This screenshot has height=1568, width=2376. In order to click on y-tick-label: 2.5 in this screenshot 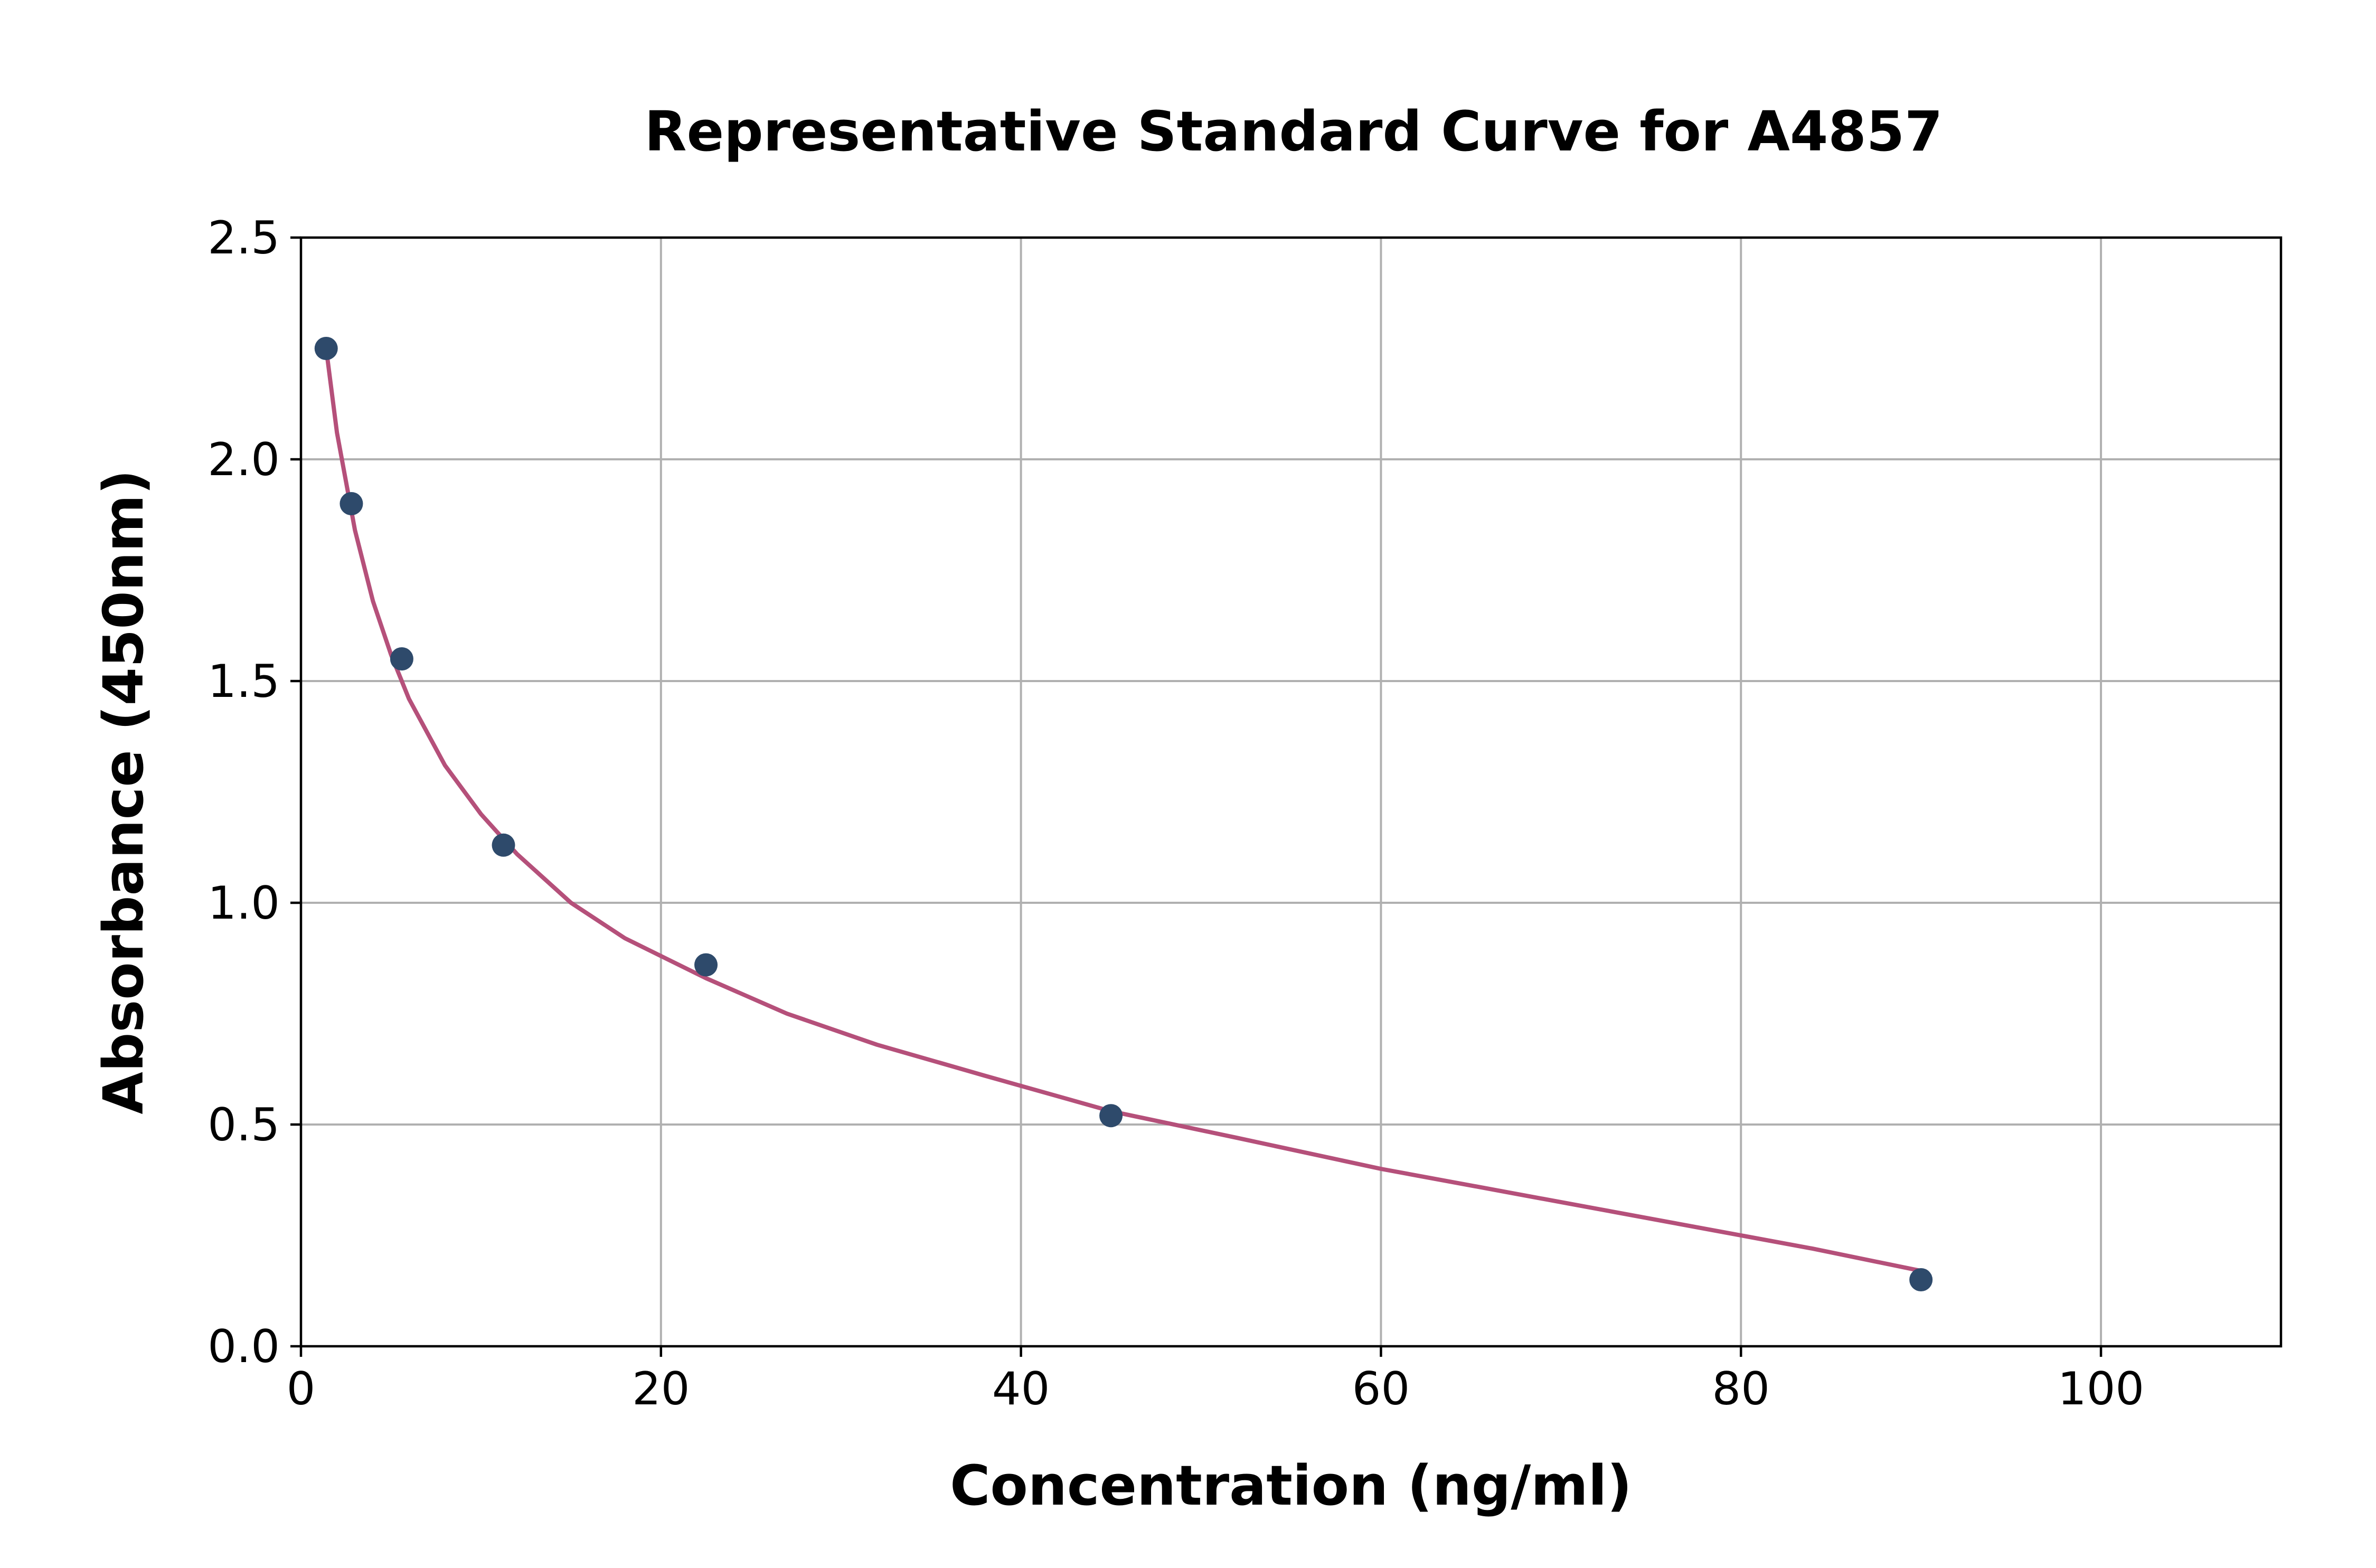, I will do `click(244, 238)`.